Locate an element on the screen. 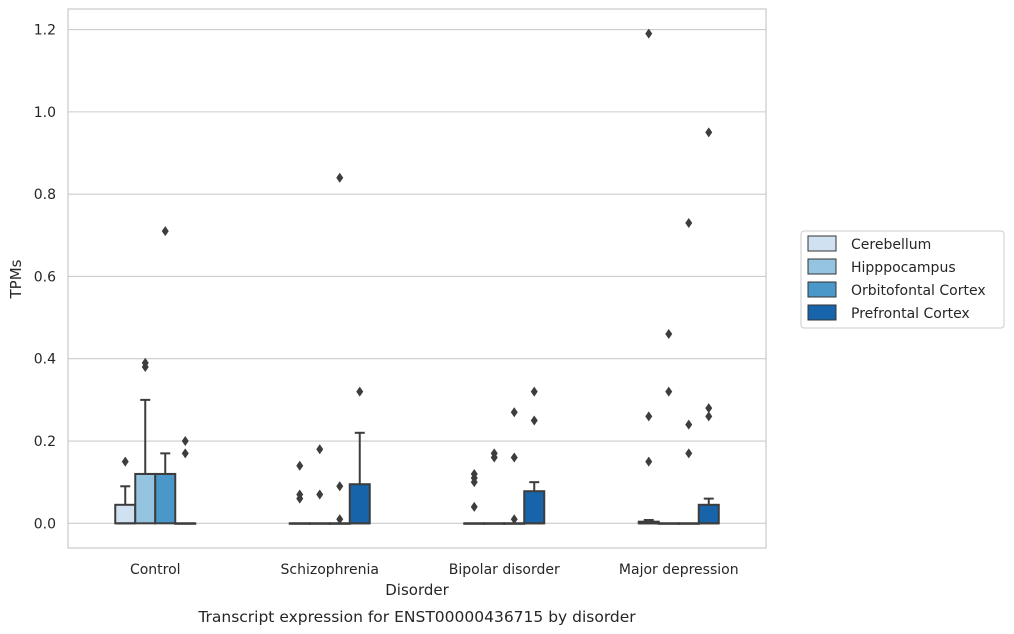 The width and height of the screenshot is (1014, 634). legend-label: Orbitofontal Cortex is located at coordinates (918, 291).